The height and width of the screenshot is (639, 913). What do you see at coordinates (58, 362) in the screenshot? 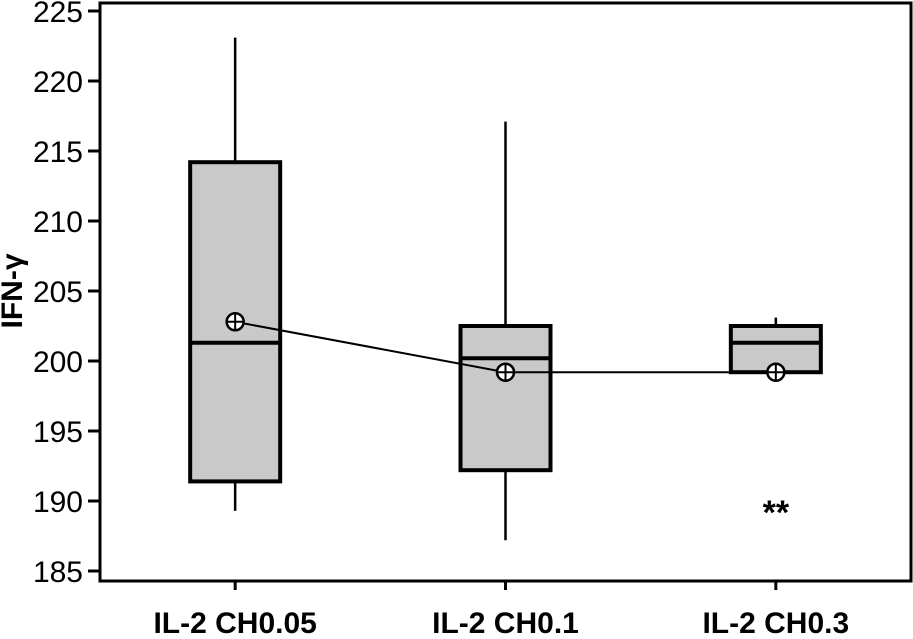
I see `y-axis-tick-label: 200` at bounding box center [58, 362].